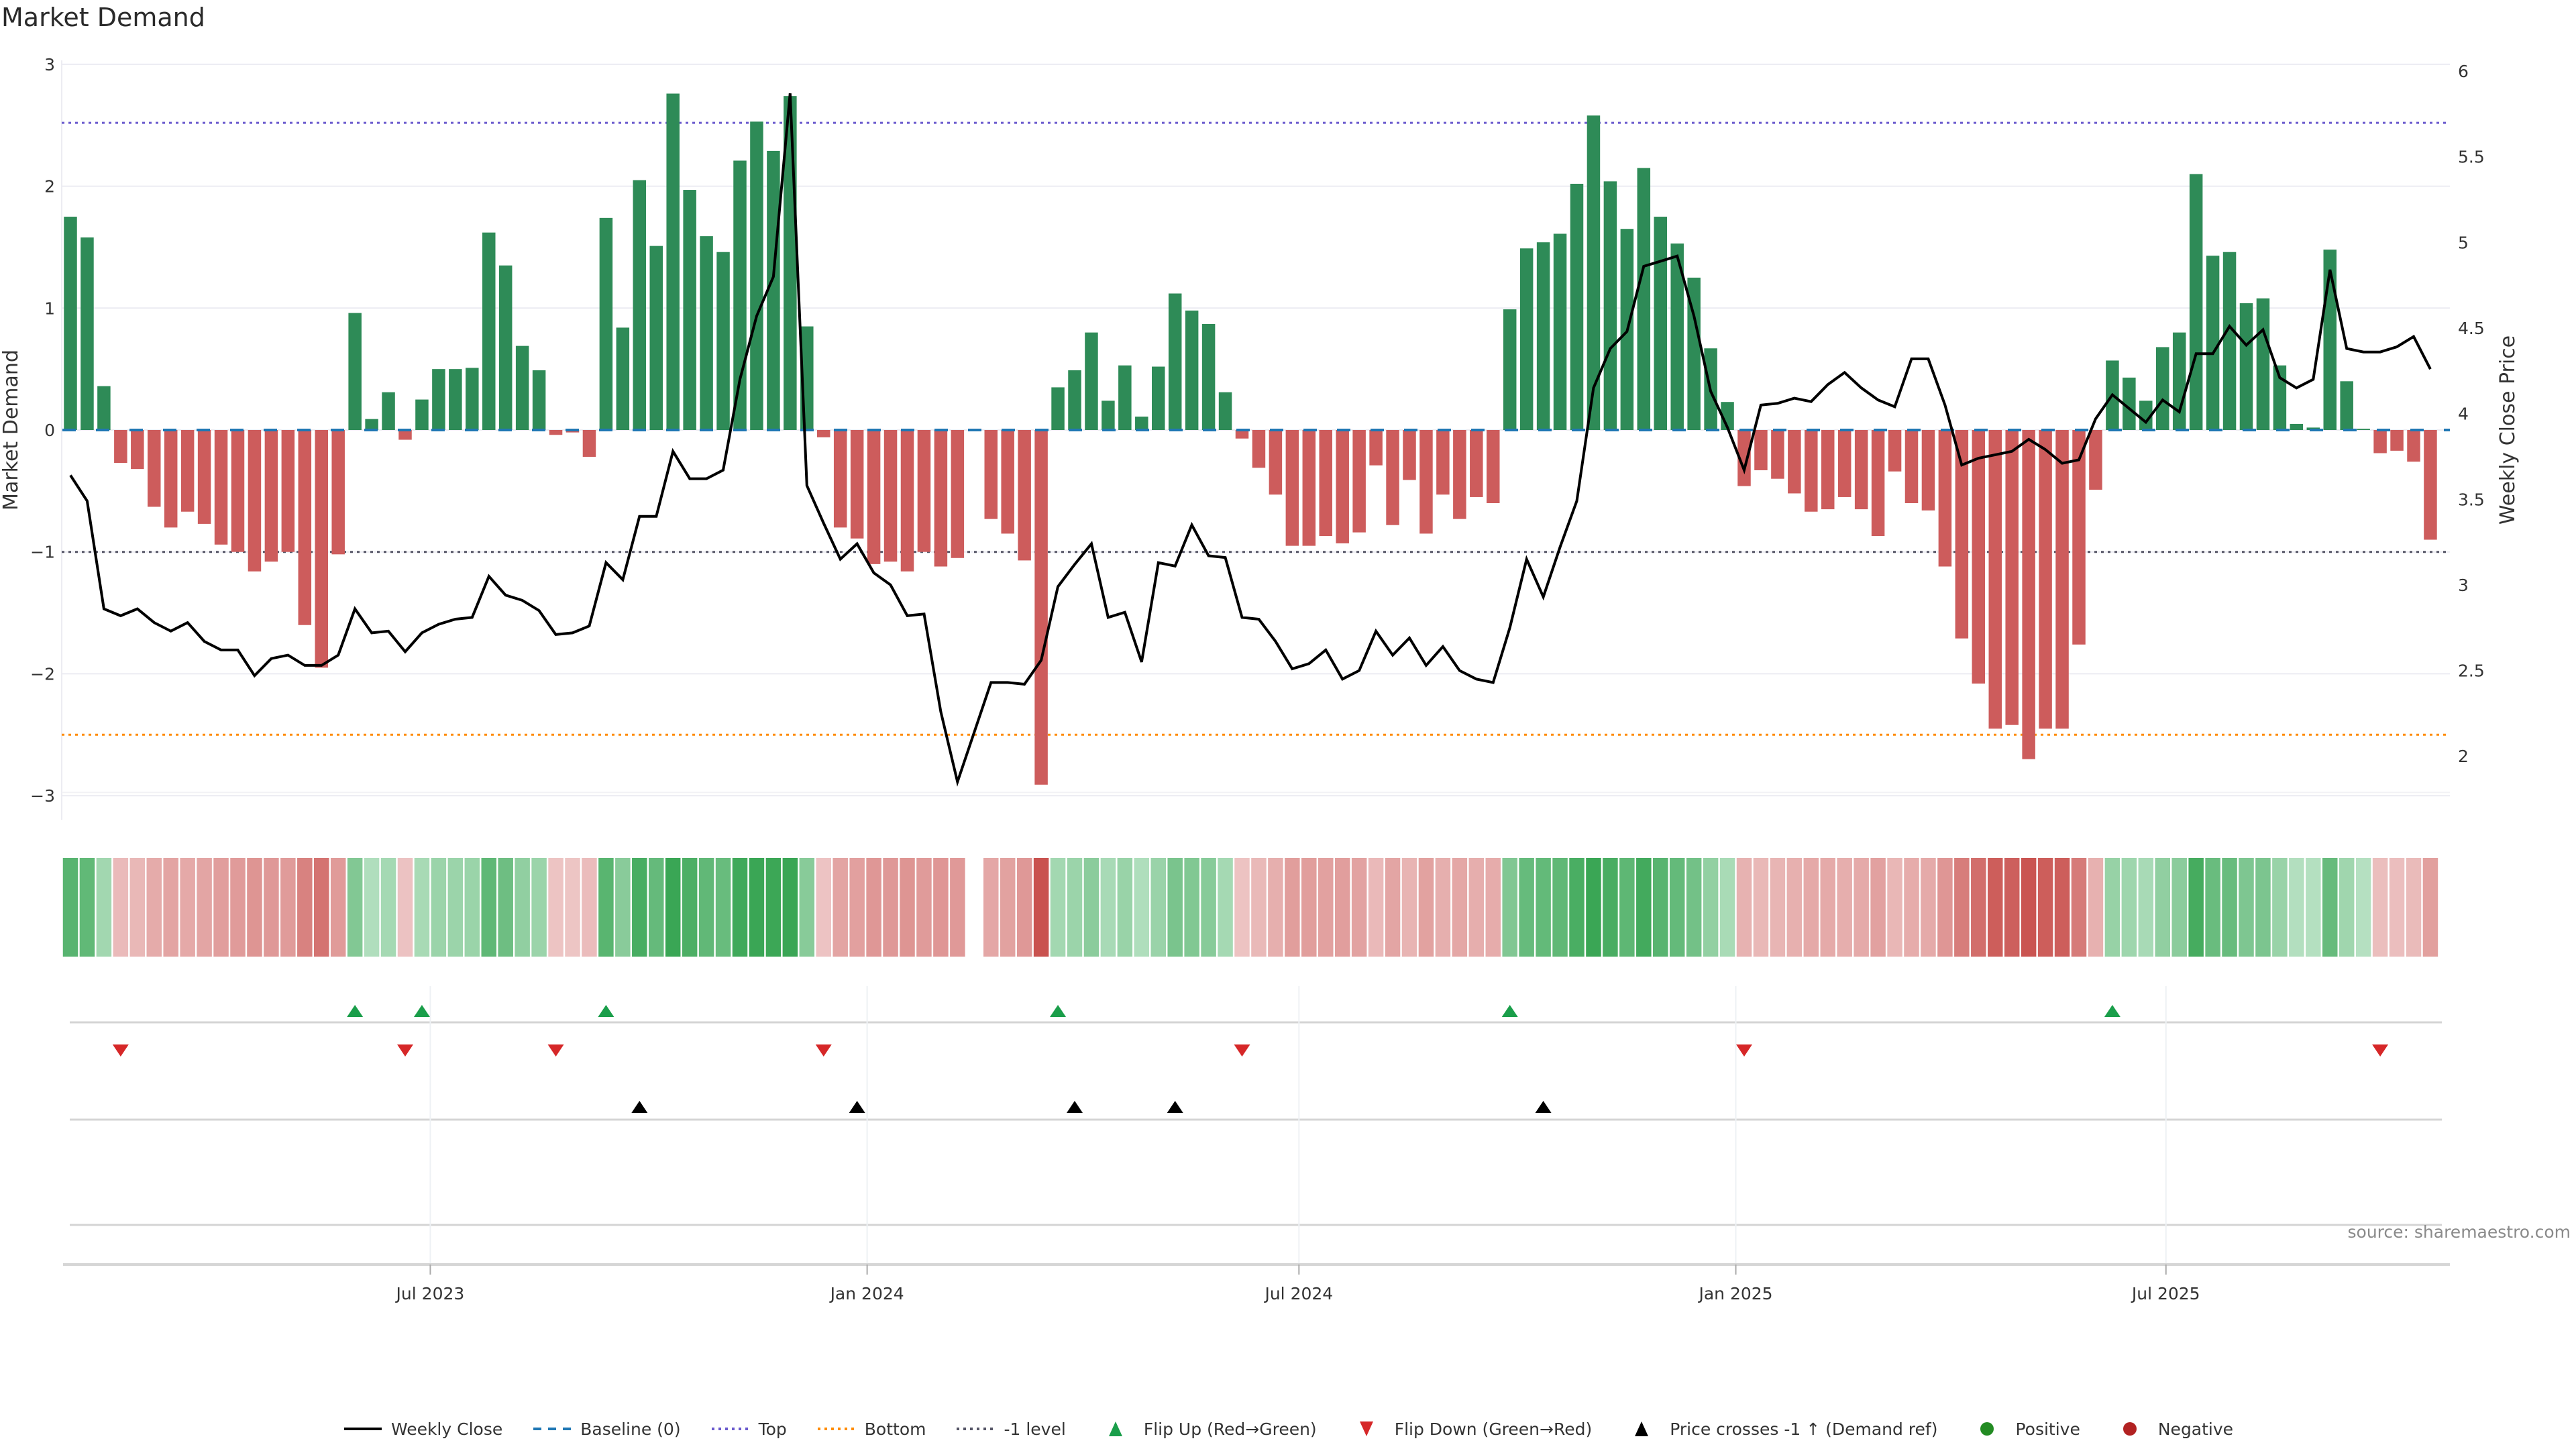 This screenshot has height=1449, width=2576. I want to click on legend-label: Flip Up (Red→Green), so click(1230, 1429).